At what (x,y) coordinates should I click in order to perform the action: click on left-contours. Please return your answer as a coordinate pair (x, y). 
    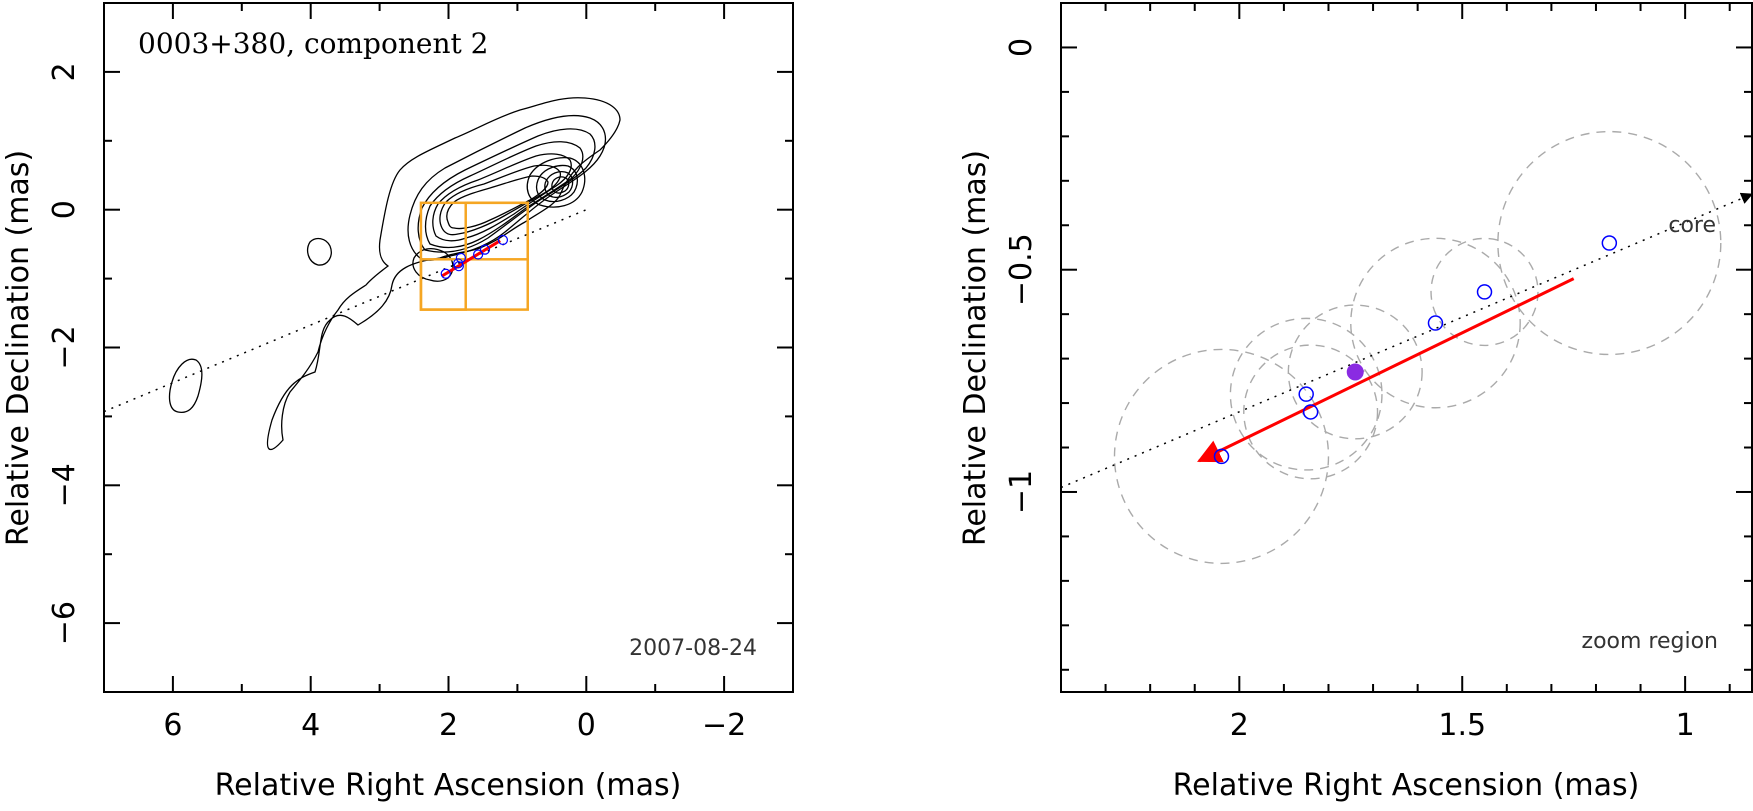
    Looking at the image, I should click on (394, 274).